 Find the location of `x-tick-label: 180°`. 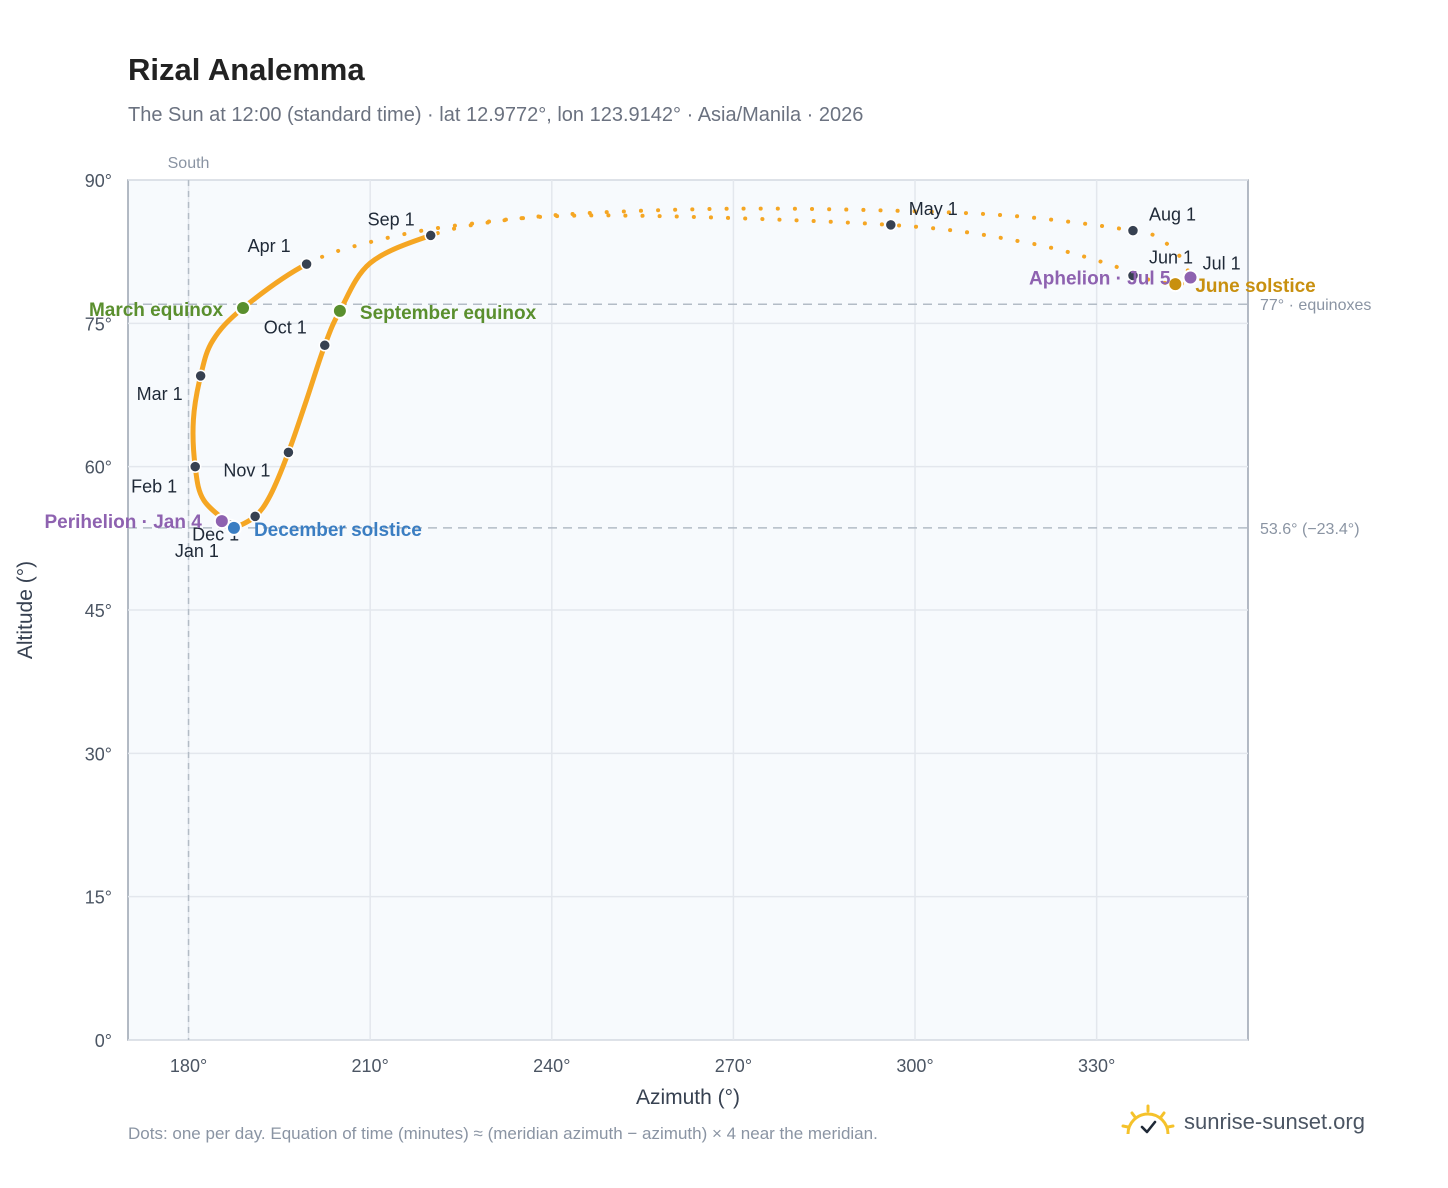

x-tick-label: 180° is located at coordinates (188, 1066).